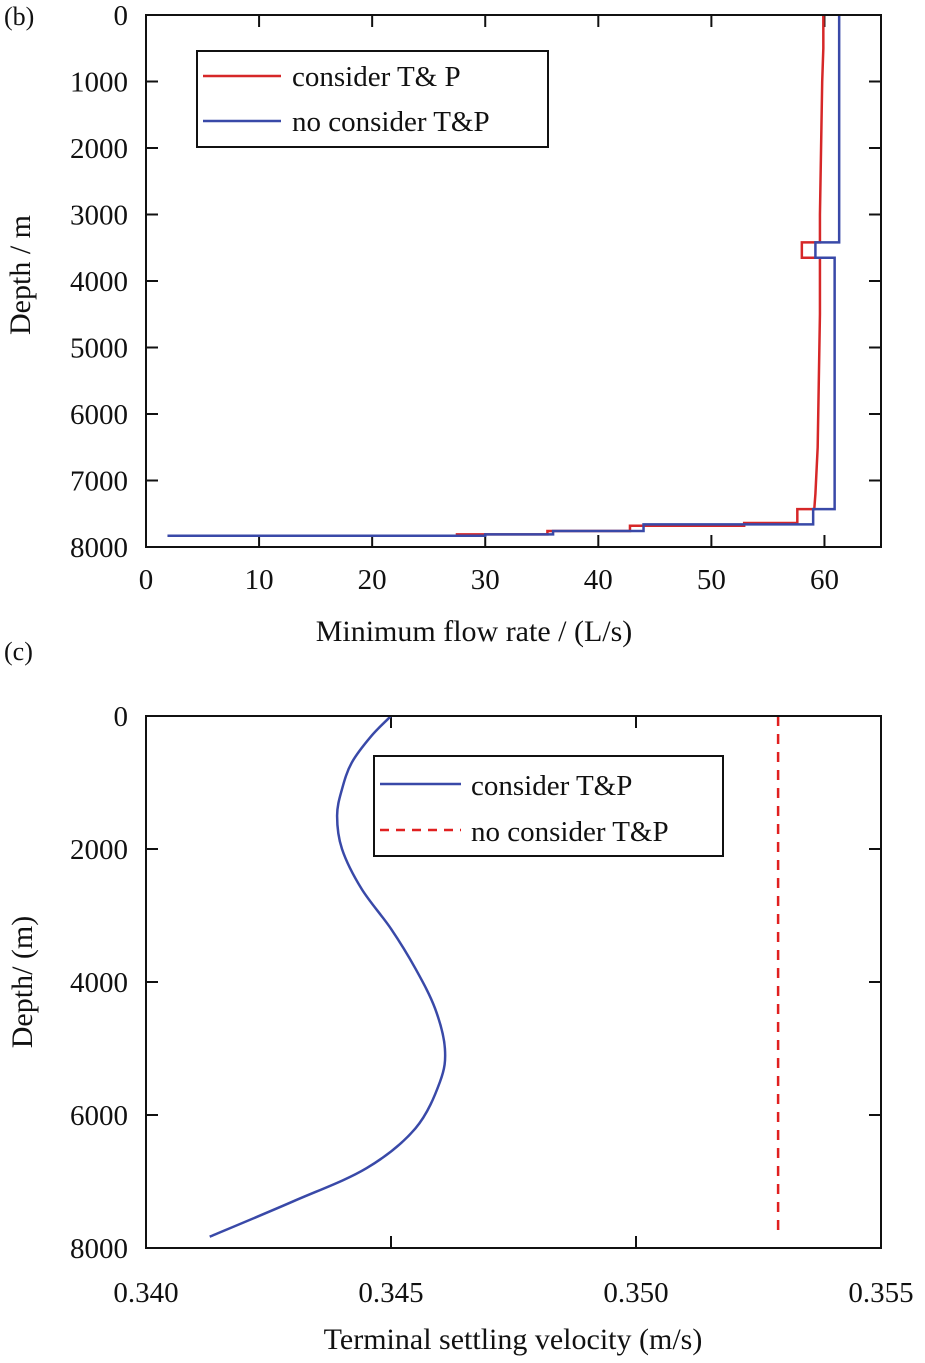  Describe the element at coordinates (99, 216) in the screenshot. I see `chart-b-y-tick-label-3: 3000` at that location.